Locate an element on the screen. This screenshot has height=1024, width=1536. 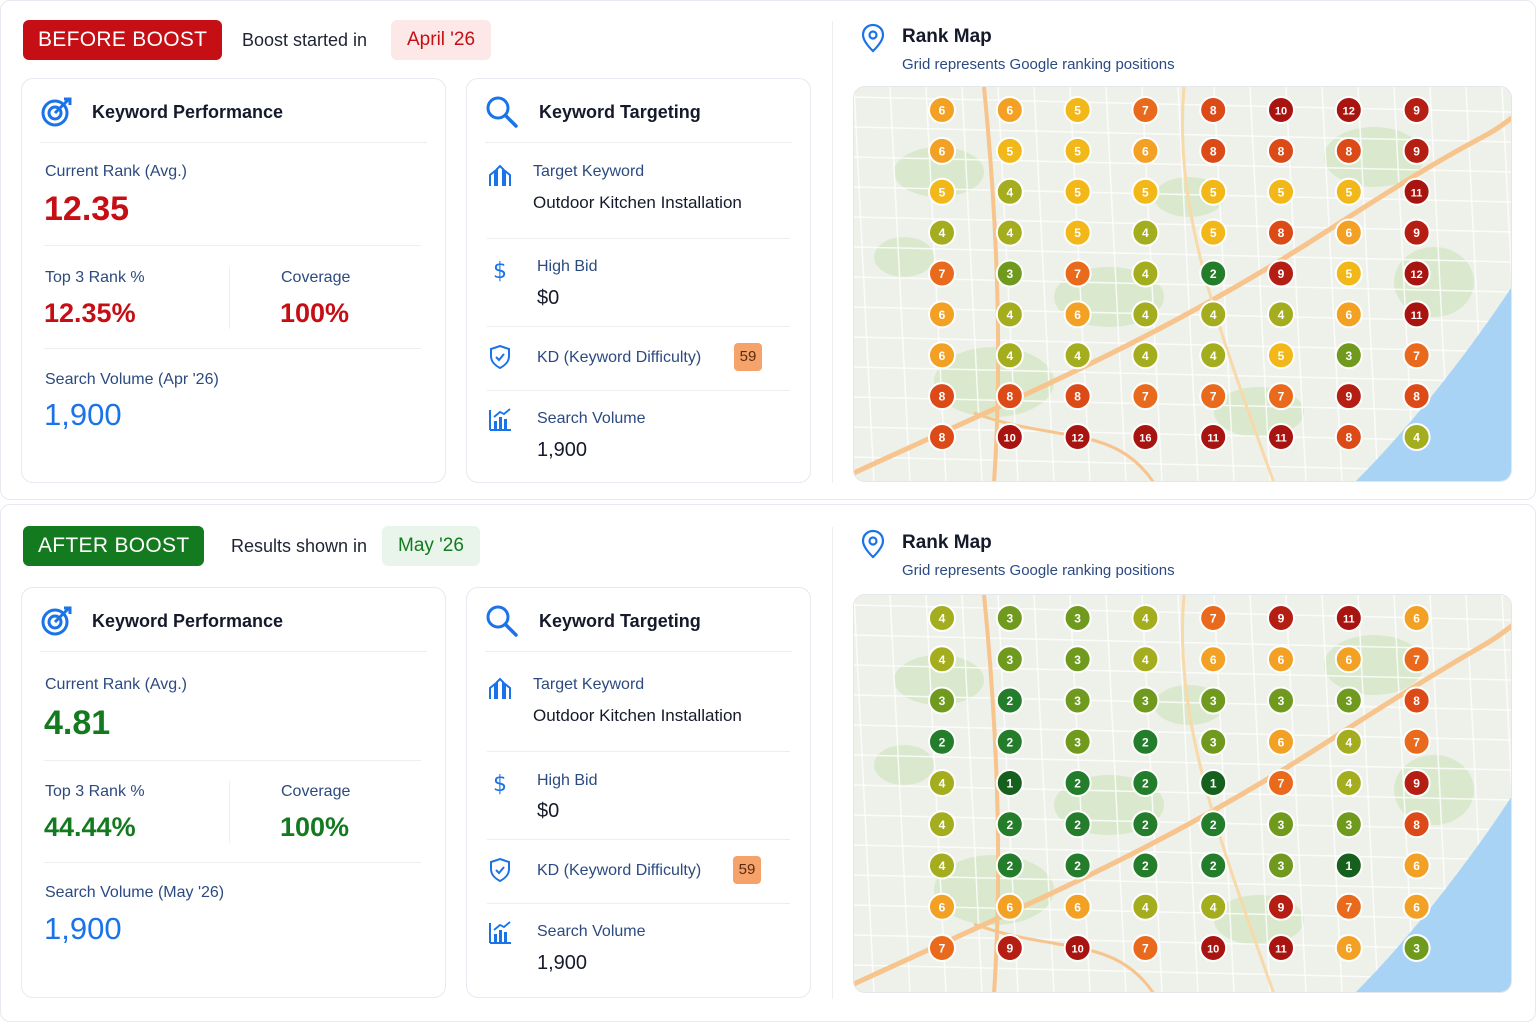
rank-marker: 1 is located at coordinates (1213, 783).